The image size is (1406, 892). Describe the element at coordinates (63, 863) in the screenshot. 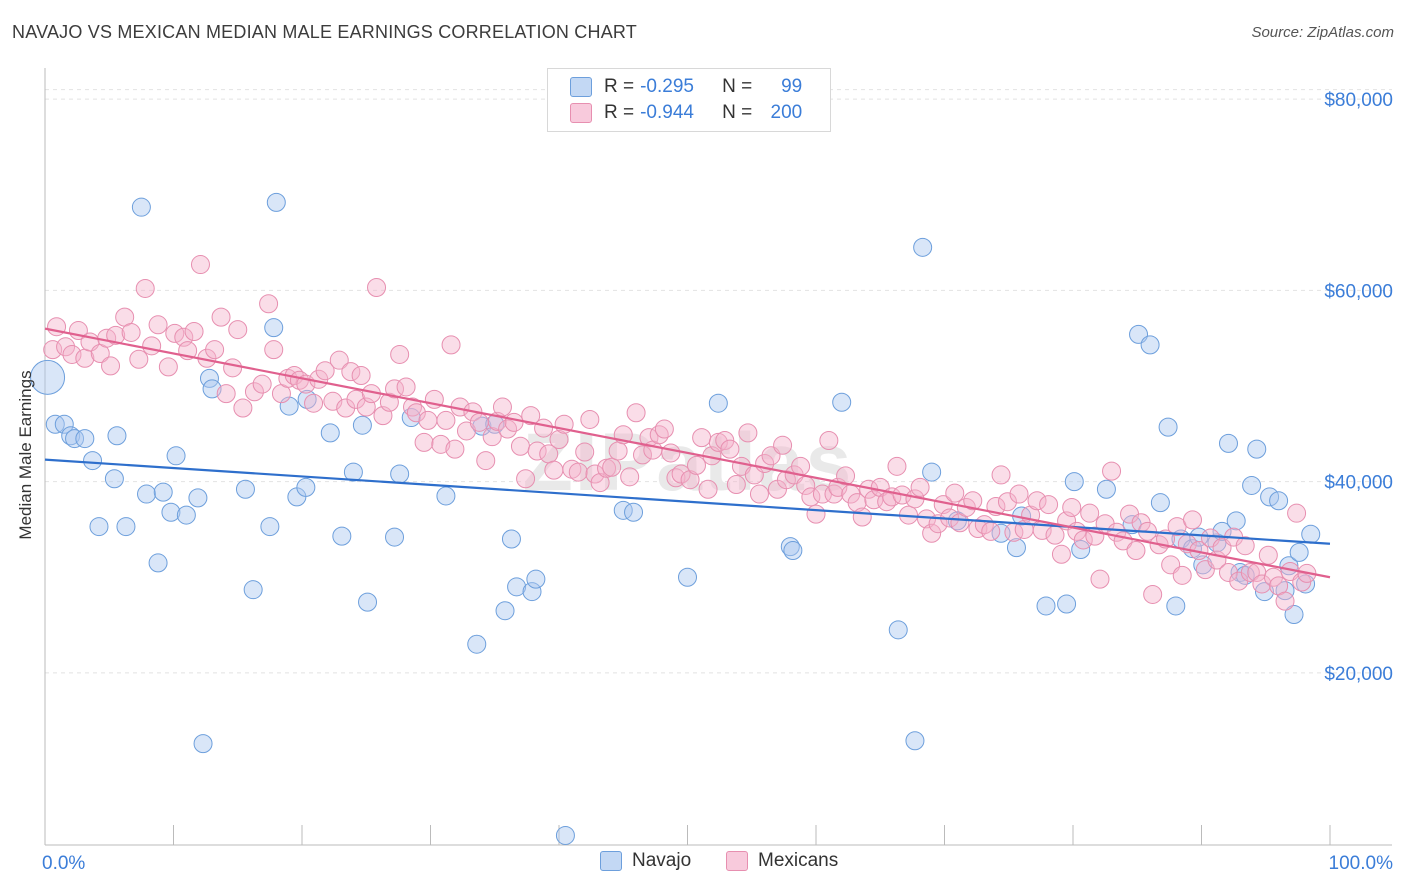

I see `x-tick-label-min: 0.0%` at that location.